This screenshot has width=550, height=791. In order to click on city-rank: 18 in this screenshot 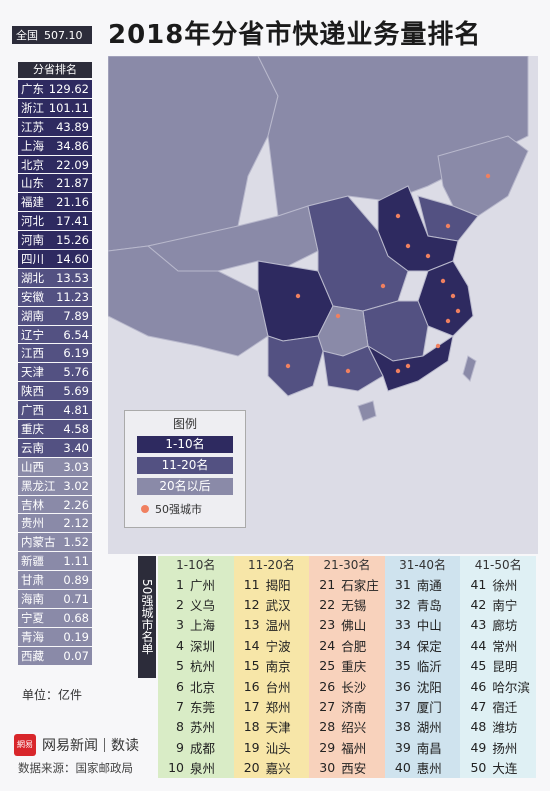, I will do `click(251, 727)`.